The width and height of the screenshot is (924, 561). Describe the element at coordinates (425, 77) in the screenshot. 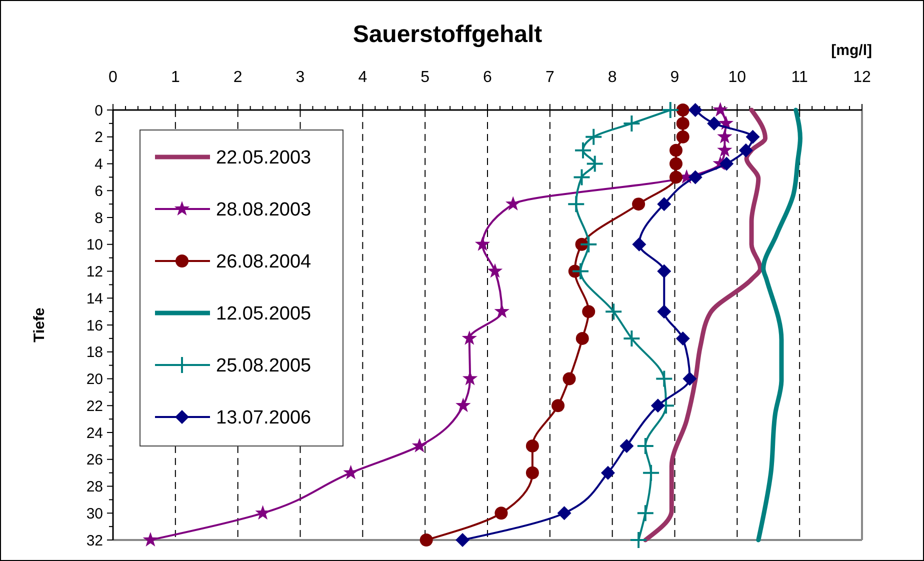

I see `x-tick-label: 5` at that location.